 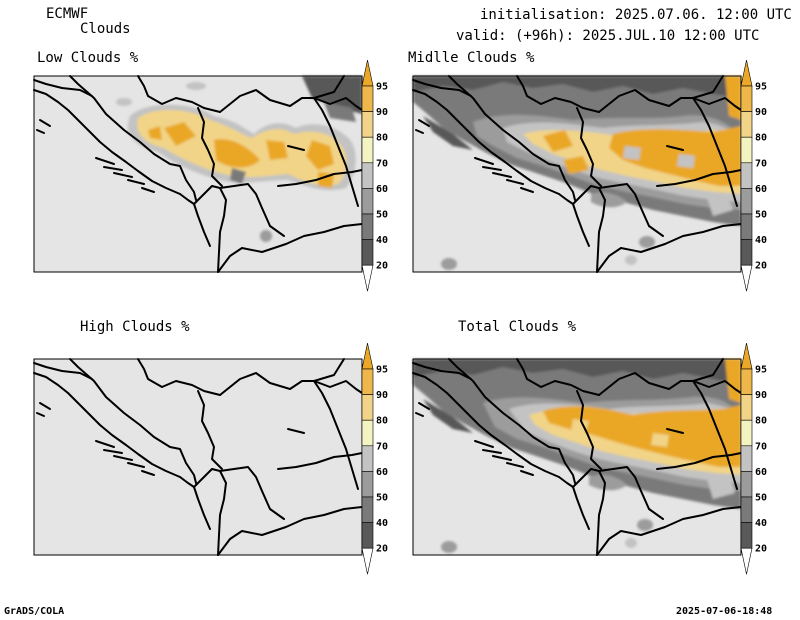 What do you see at coordinates (198, 457) in the screenshot?
I see `map-panel-high` at bounding box center [198, 457].